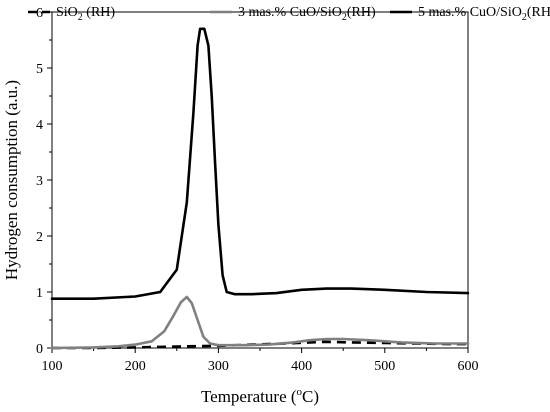  What do you see at coordinates (39, 181) in the screenshot?
I see `y-tick-label: 3` at bounding box center [39, 181].